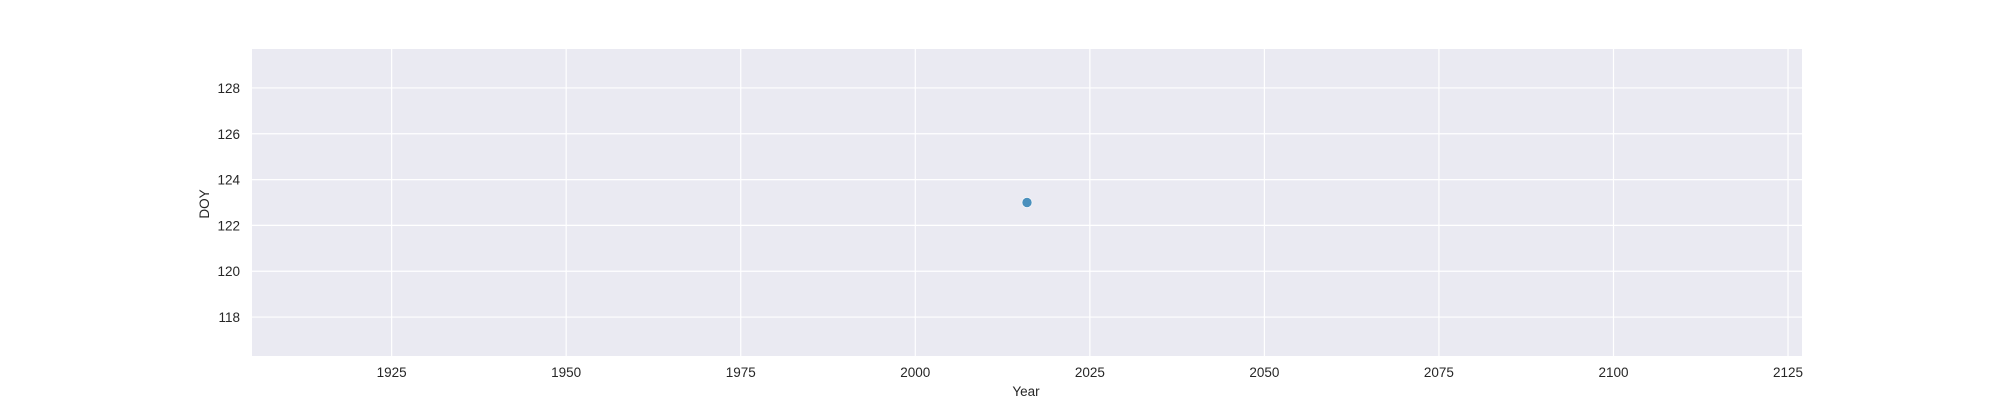 This screenshot has width=2000, height=400. Describe the element at coordinates (741, 372) in the screenshot. I see `x-tick-label: 1975` at that location.